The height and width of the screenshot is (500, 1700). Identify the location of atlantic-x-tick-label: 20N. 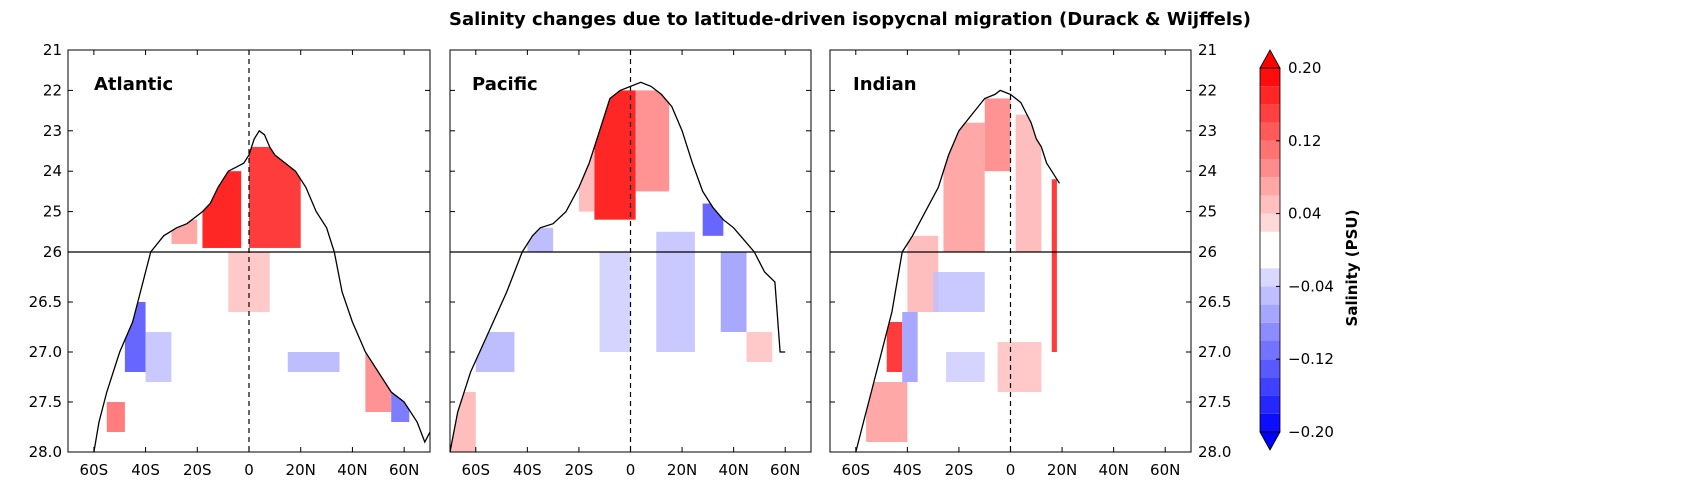
(301, 470).